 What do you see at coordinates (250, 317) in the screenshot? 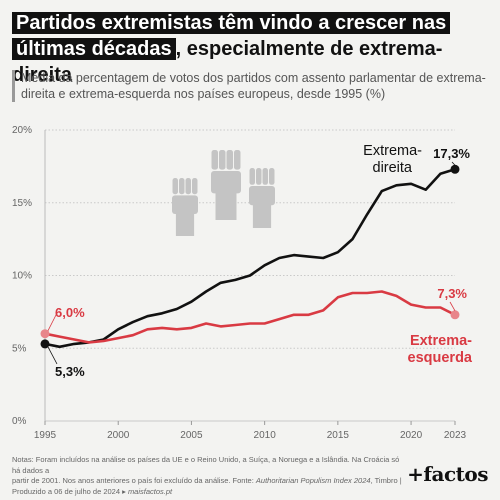
I see `series-line-extrema-esquerda` at bounding box center [250, 317].